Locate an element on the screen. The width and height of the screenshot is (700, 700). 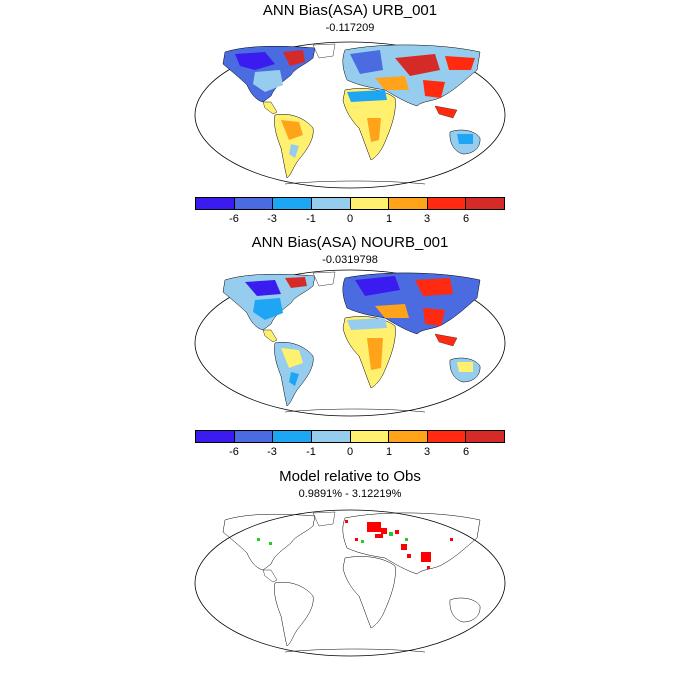
colorbar-2-label: -1 is located at coordinates (311, 452).